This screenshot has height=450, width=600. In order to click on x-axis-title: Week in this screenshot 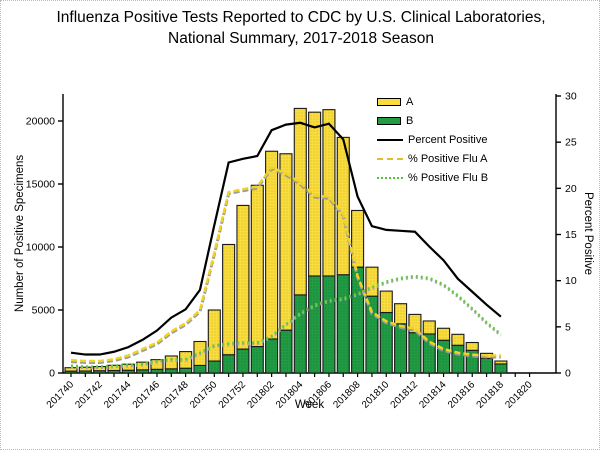, I will do `click(309, 405)`.